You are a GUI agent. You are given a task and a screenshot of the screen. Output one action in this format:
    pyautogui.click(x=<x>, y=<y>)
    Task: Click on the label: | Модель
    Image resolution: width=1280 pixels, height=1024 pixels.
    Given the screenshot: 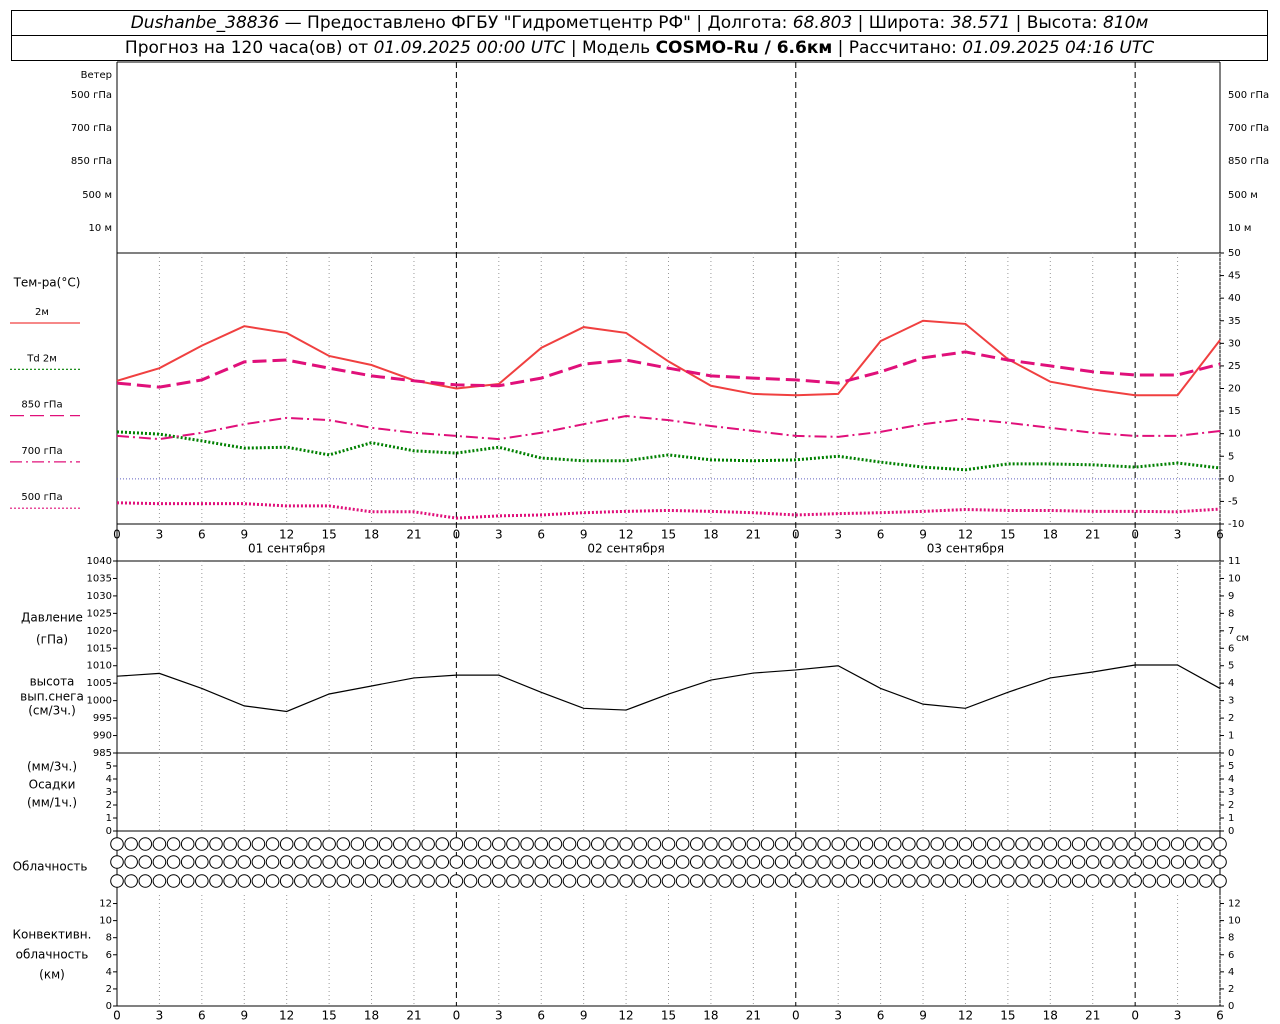 What is the action you would take?
    pyautogui.click(x=610, y=48)
    